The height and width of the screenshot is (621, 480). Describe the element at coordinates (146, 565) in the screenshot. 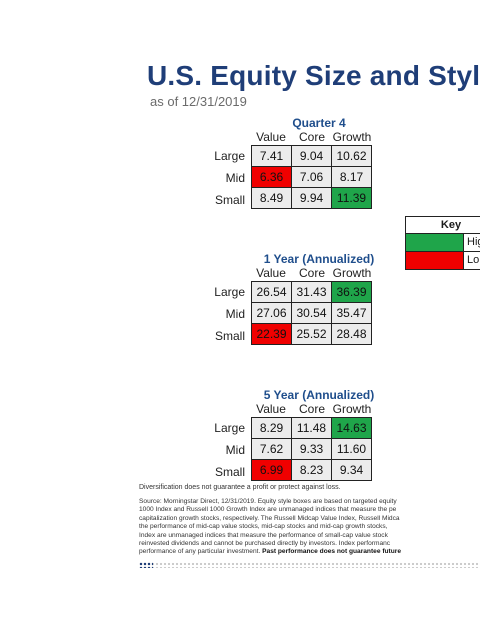

I see `dotted-divider-accent` at that location.